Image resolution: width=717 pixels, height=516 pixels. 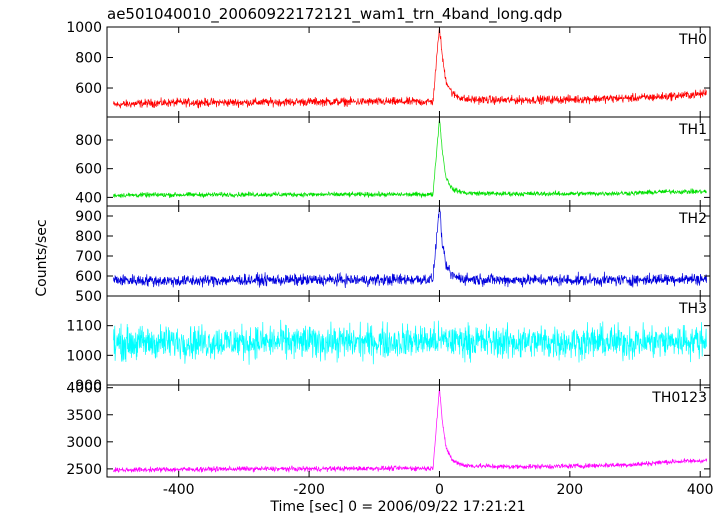 What do you see at coordinates (410, 67) in the screenshot?
I see `series-line-th0` at bounding box center [410, 67].